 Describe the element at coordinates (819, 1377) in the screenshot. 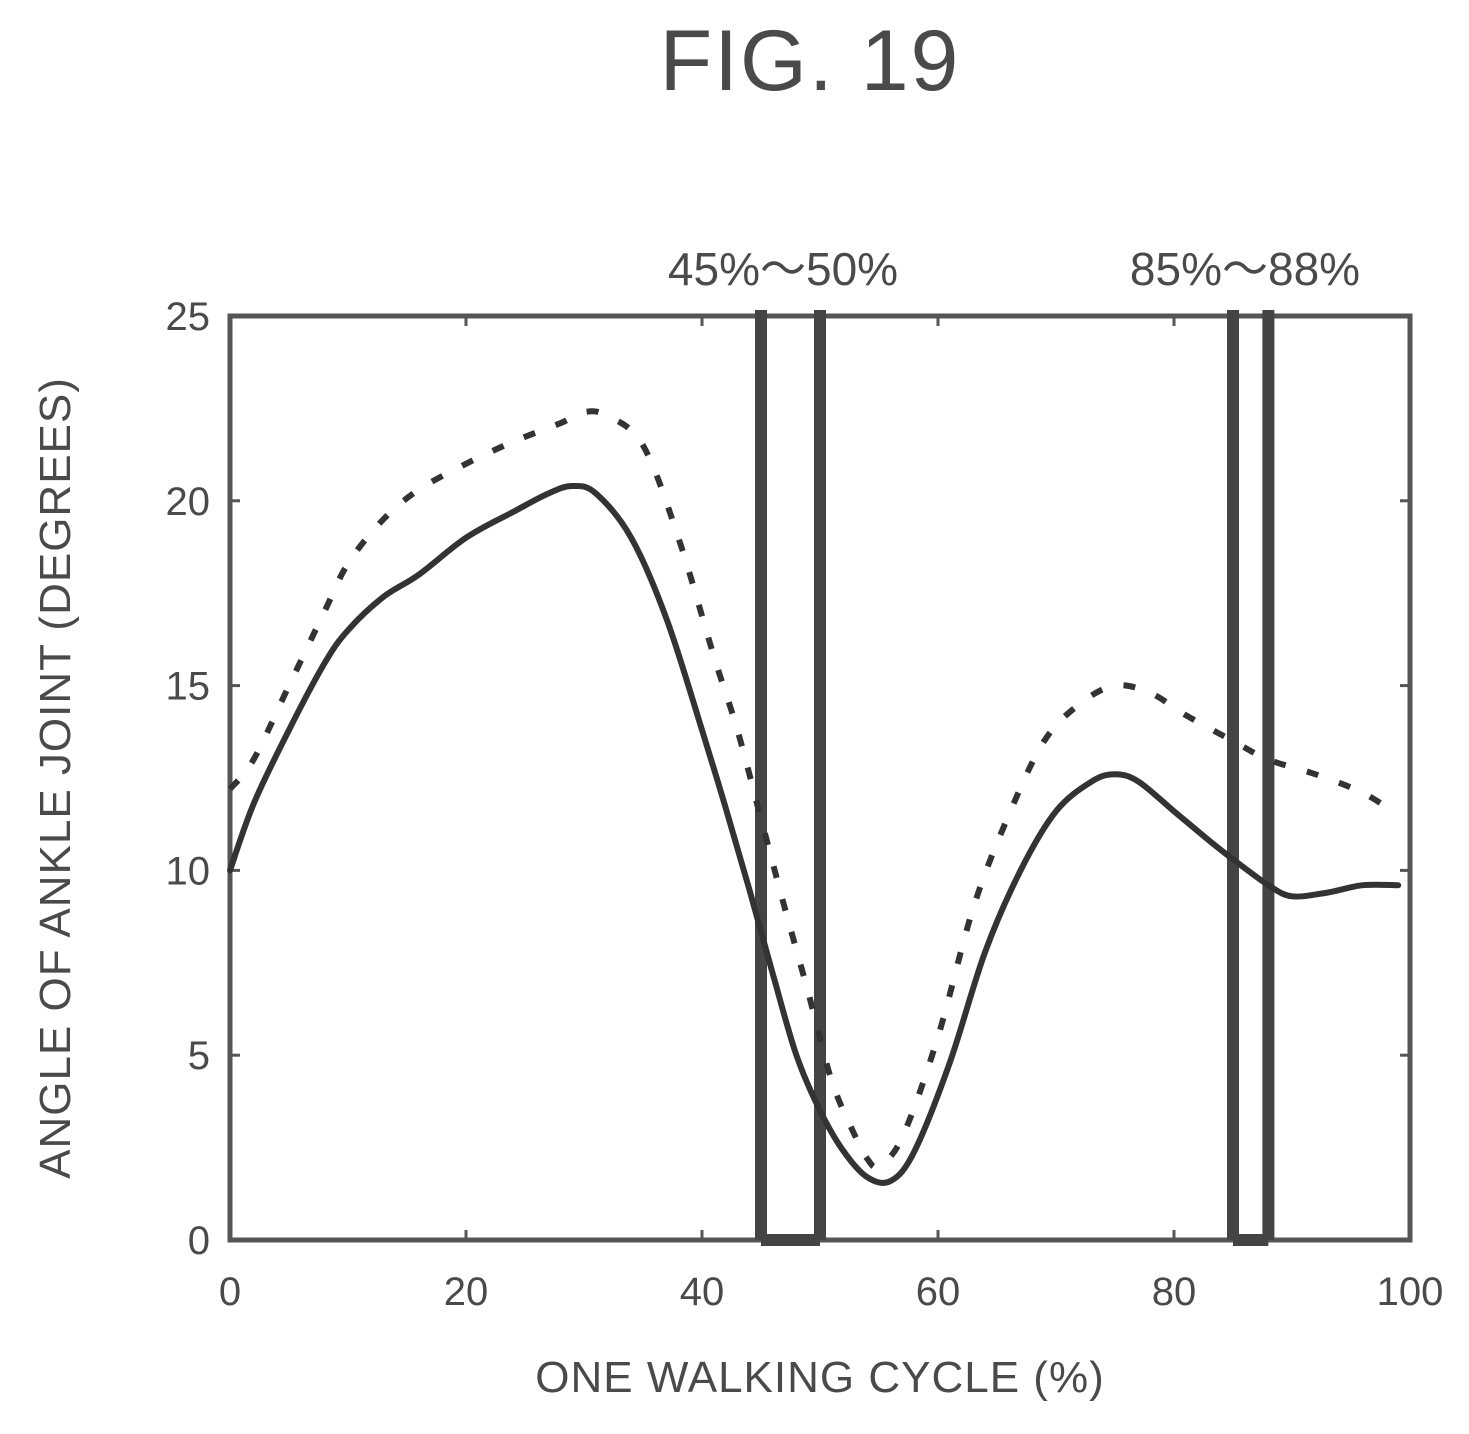

I see `x-axis-label: ONE WALKING CYCLE (%)` at that location.